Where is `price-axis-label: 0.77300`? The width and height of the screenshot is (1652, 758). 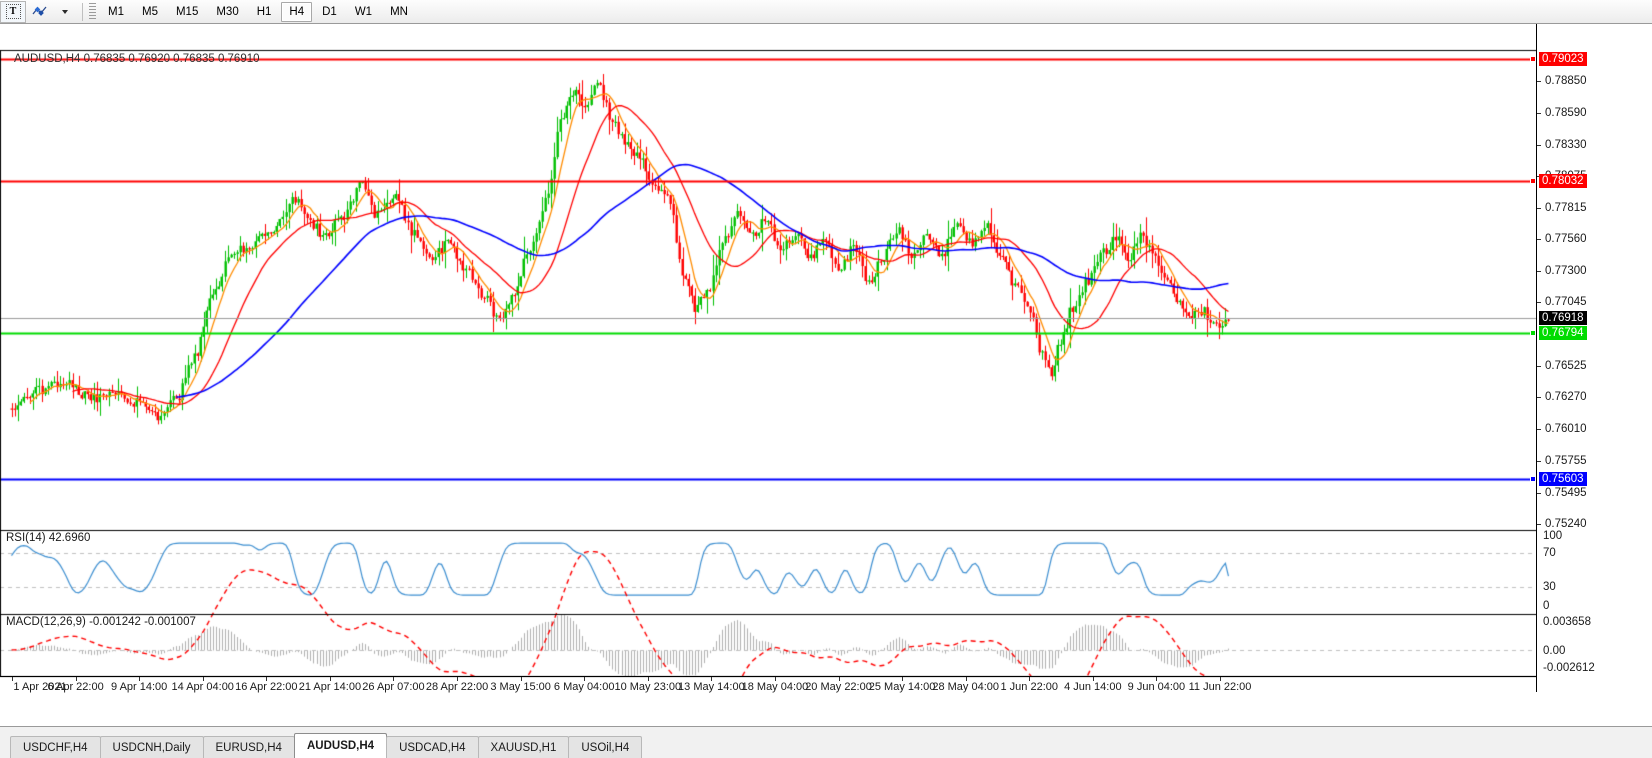
price-axis-label: 0.77300 is located at coordinates (1566, 270).